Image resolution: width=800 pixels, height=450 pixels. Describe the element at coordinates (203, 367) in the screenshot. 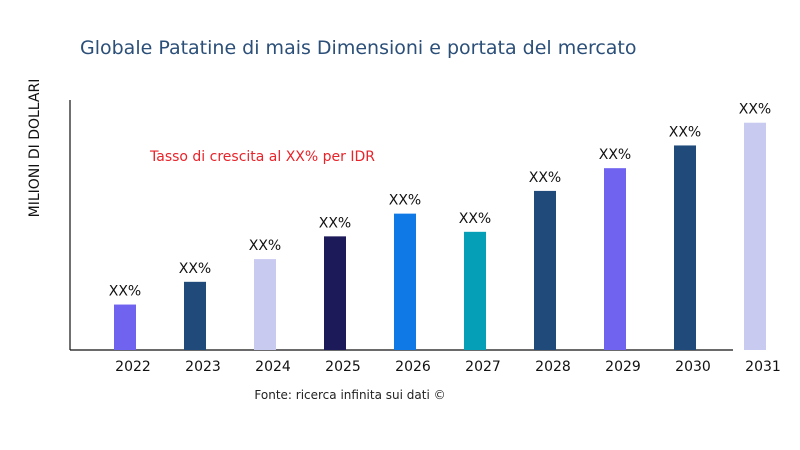

I see `x-tick-2023: 2023` at that location.